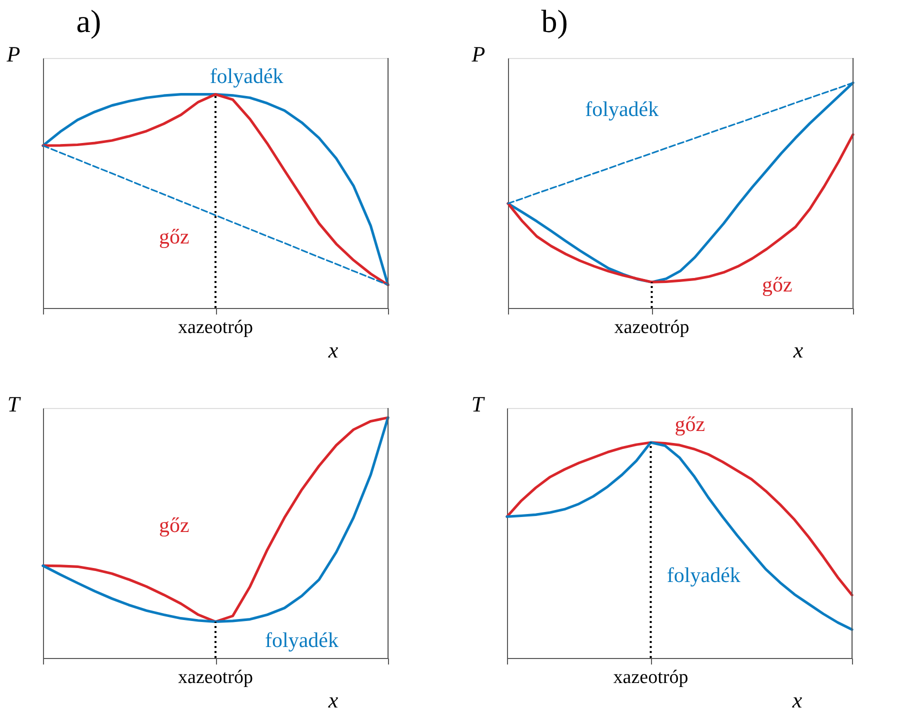 This screenshot has width=910, height=716. Describe the element at coordinates (554, 21) in the screenshot. I see `chart-title: b)` at that location.